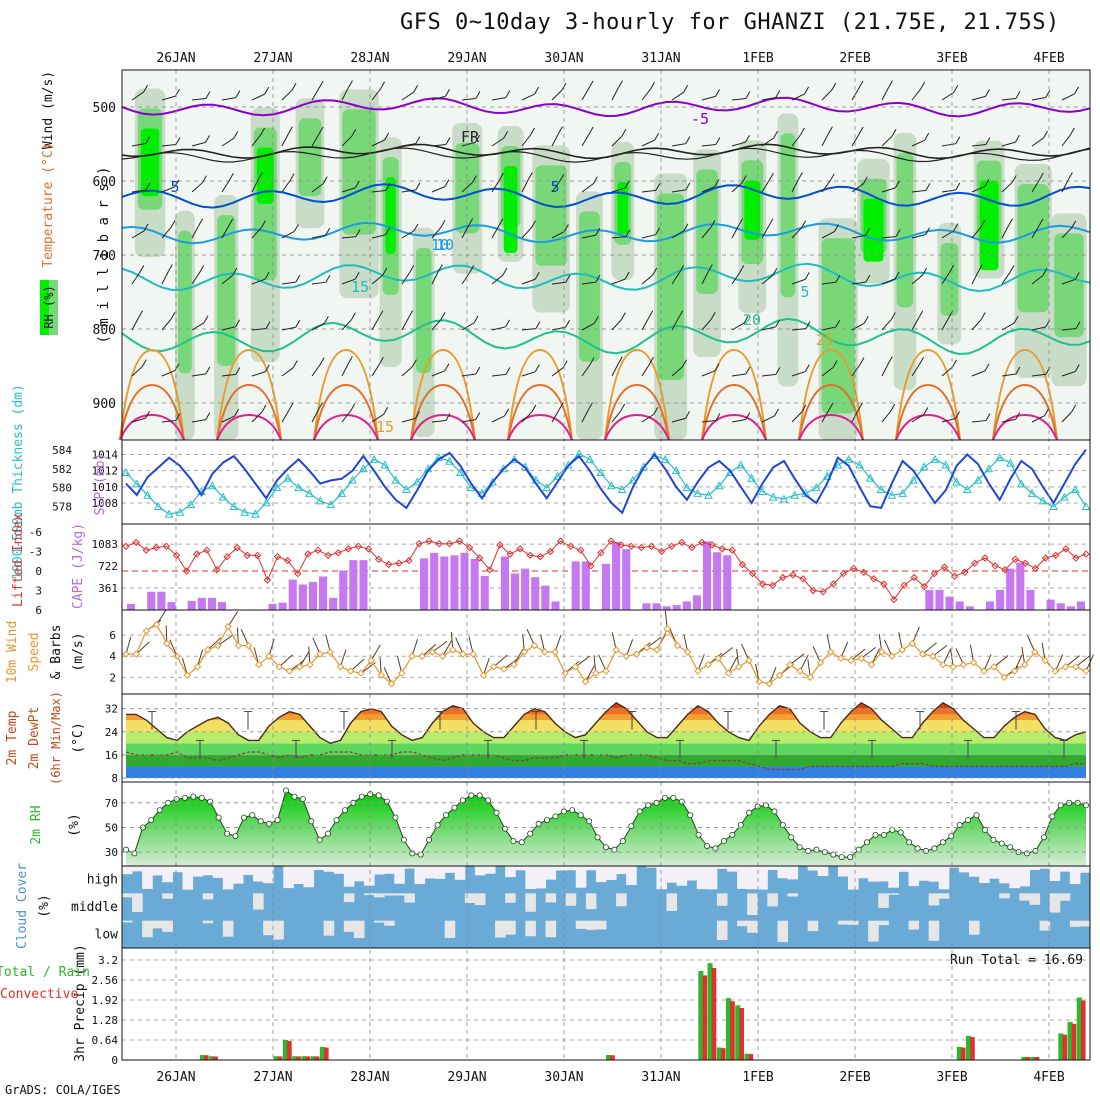  Describe the element at coordinates (34, 738) in the screenshot. I see `temp-axis-label-b-group: 2m DewPt` at that location.